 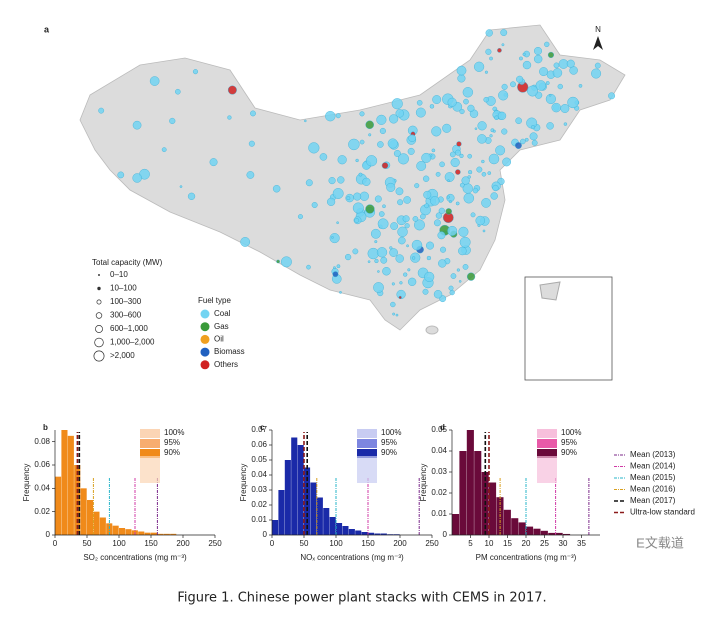 I want to click on legend-label: Mean (2016), so click(x=653, y=489).